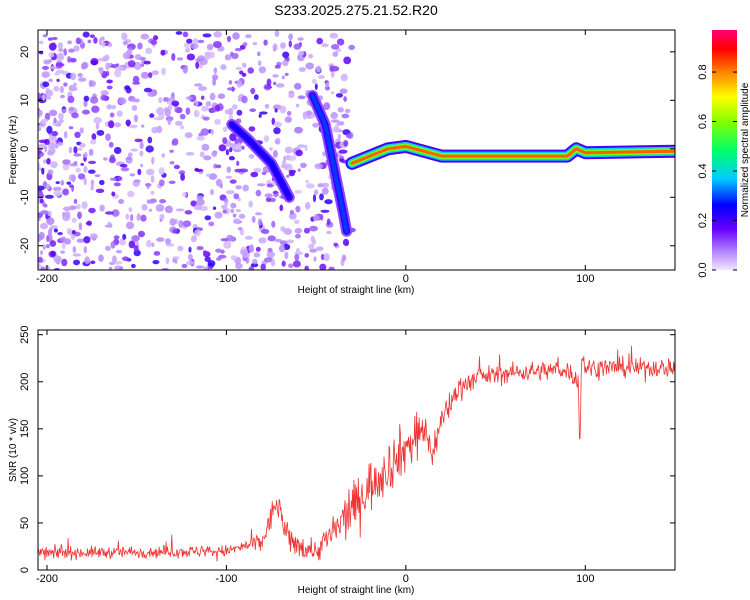  Describe the element at coordinates (512, 154) in the screenshot. I see `feature-band` at that location.